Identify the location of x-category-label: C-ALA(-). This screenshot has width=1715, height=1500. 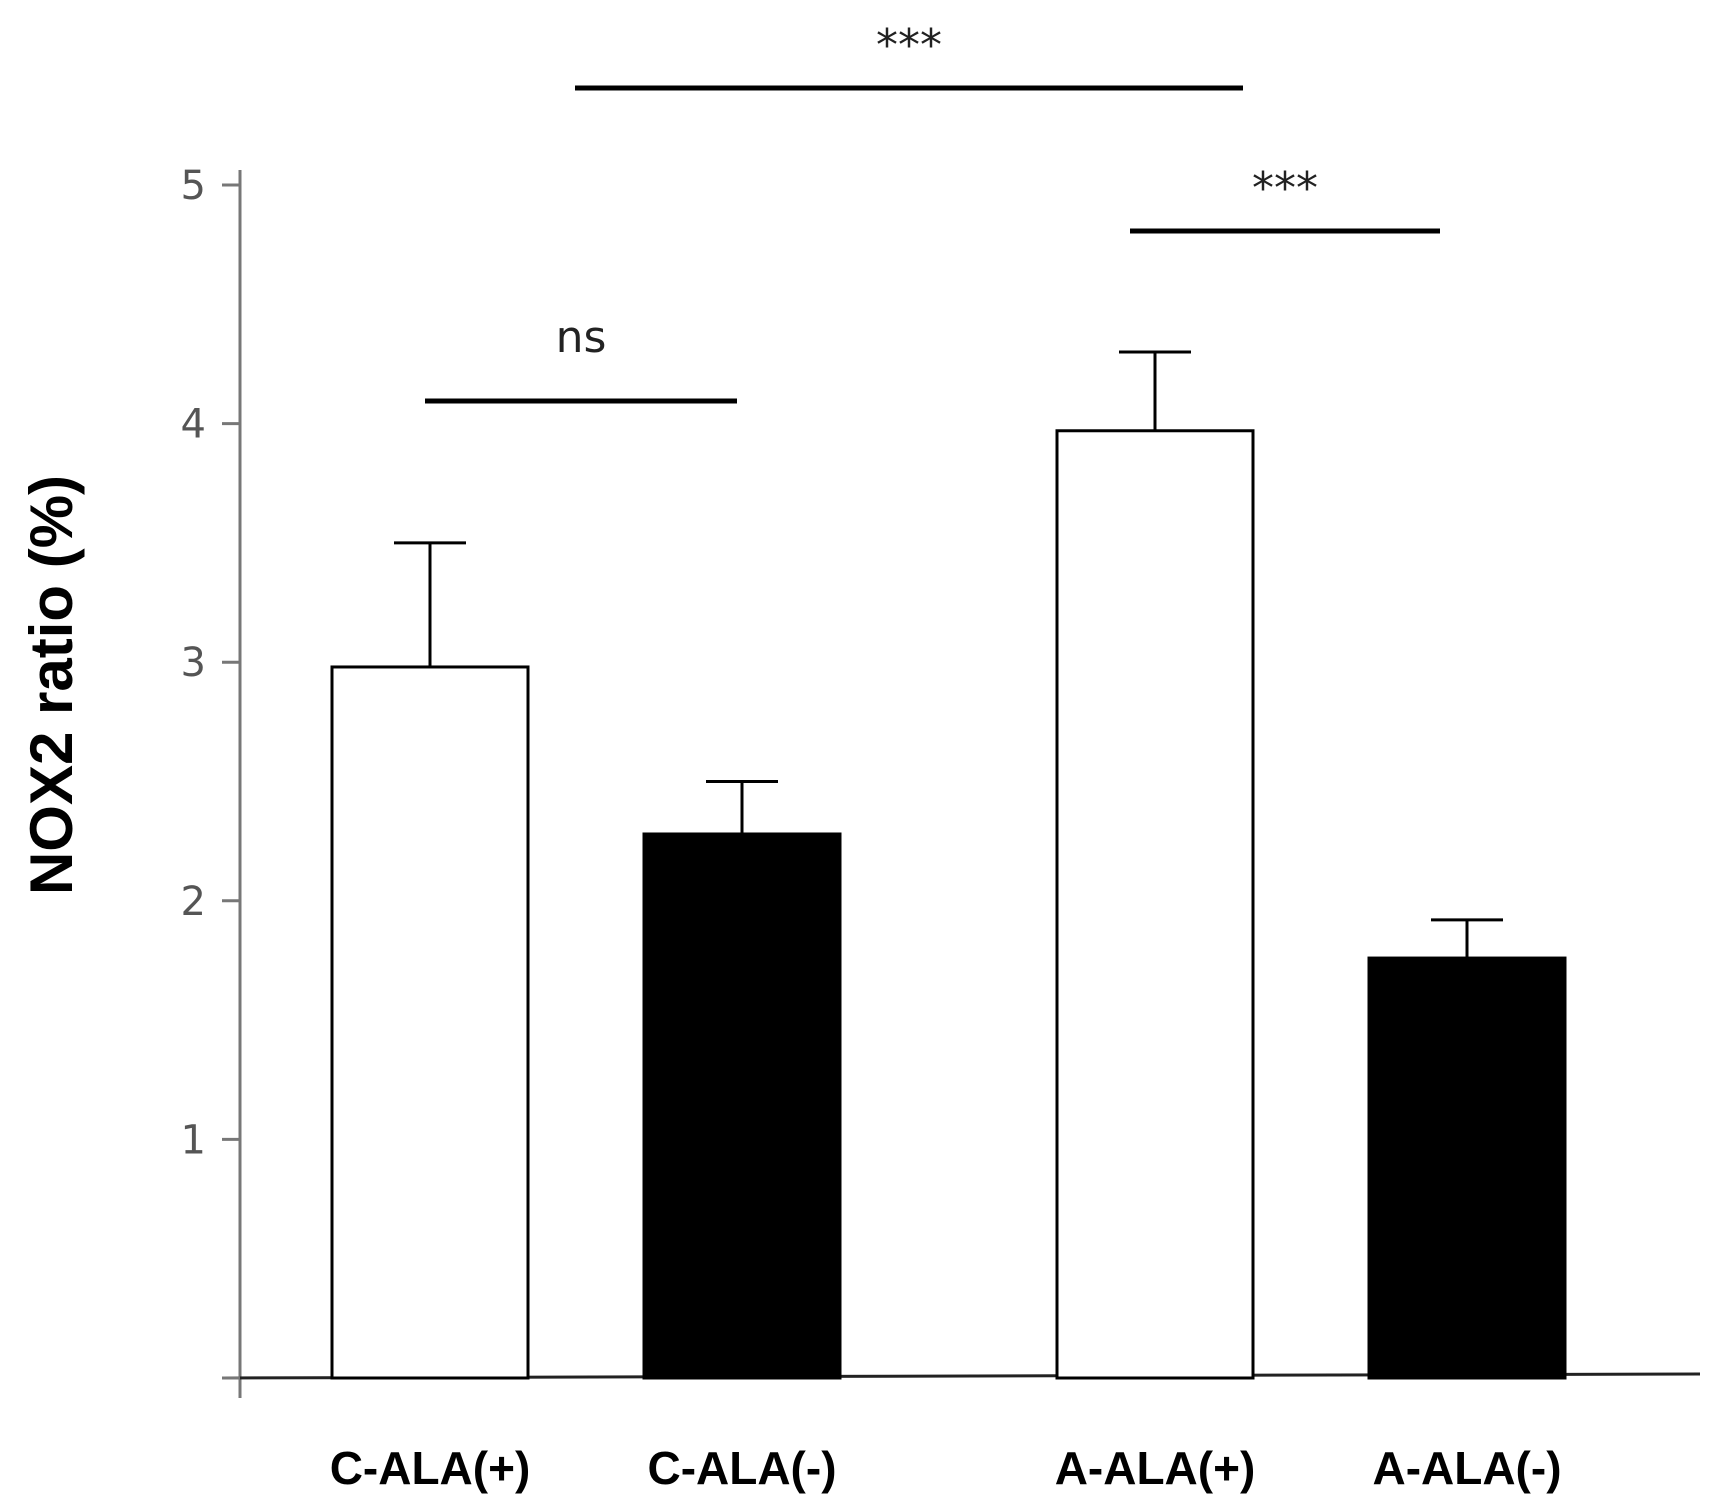
(741, 1468).